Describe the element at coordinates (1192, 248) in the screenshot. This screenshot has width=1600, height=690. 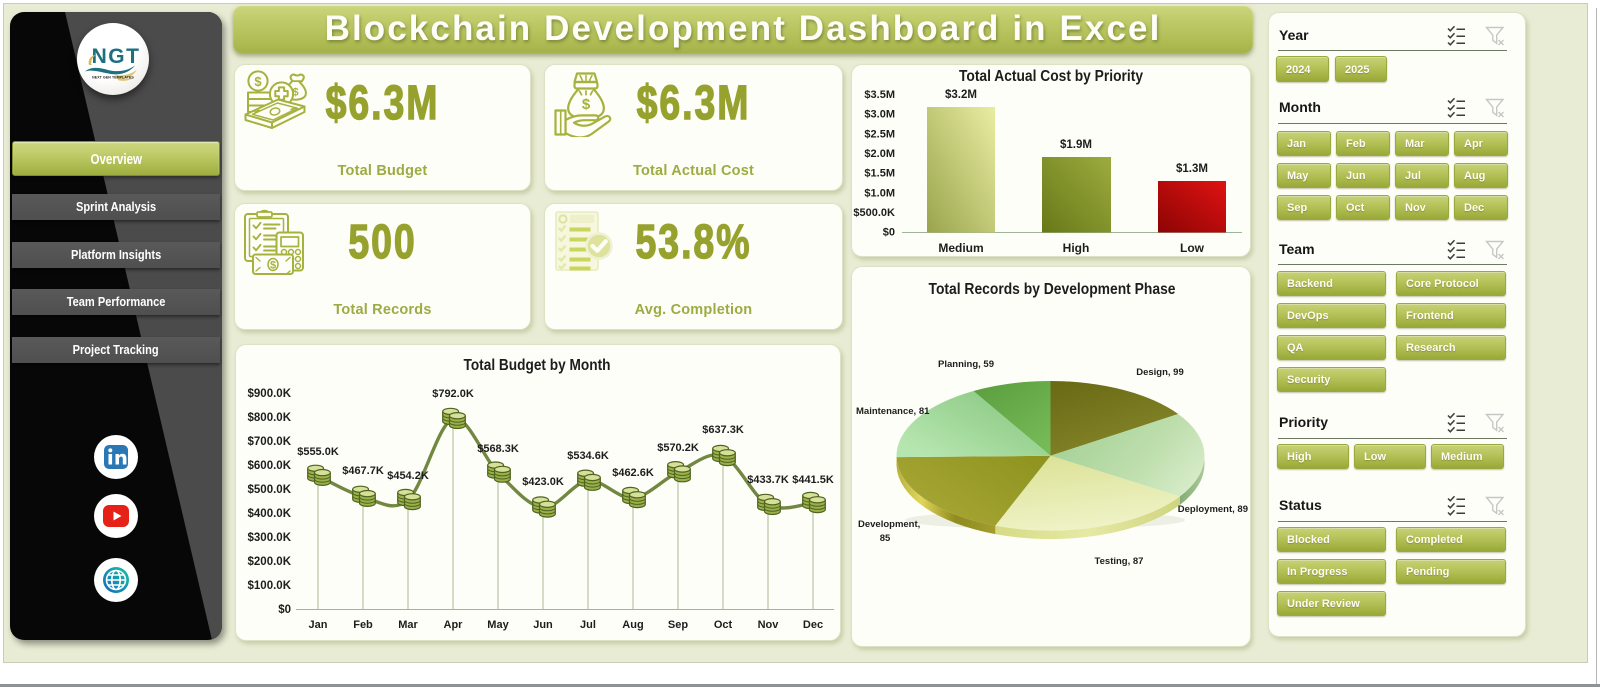
I see `svg-text: Low` at that location.